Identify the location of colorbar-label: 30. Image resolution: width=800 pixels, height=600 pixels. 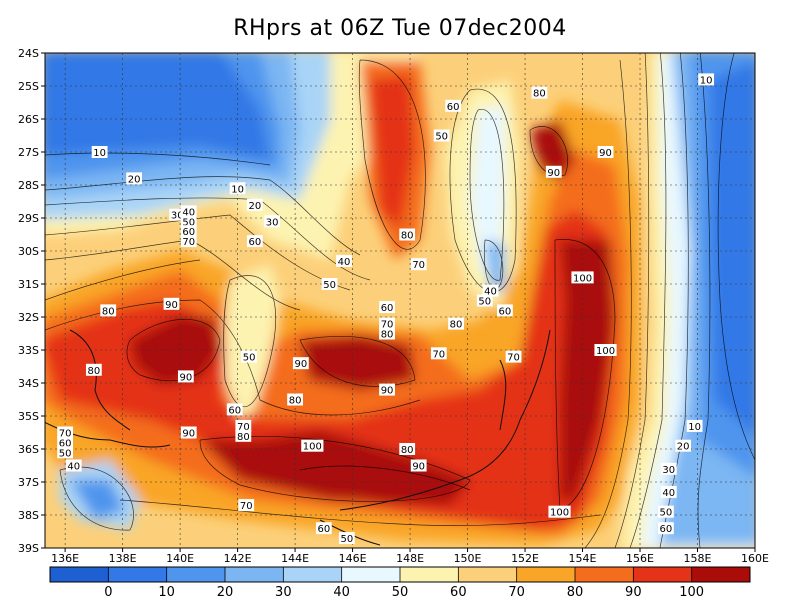
(283, 592).